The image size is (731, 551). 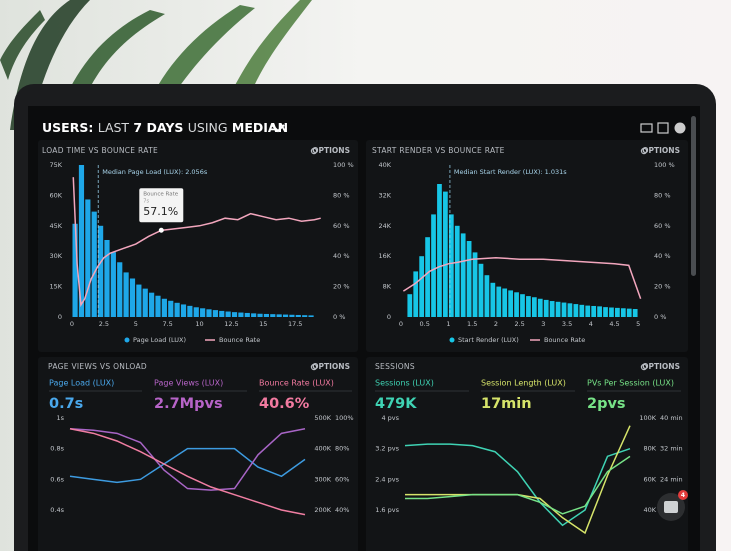 I want to click on tooltip-box, so click(x=161, y=205).